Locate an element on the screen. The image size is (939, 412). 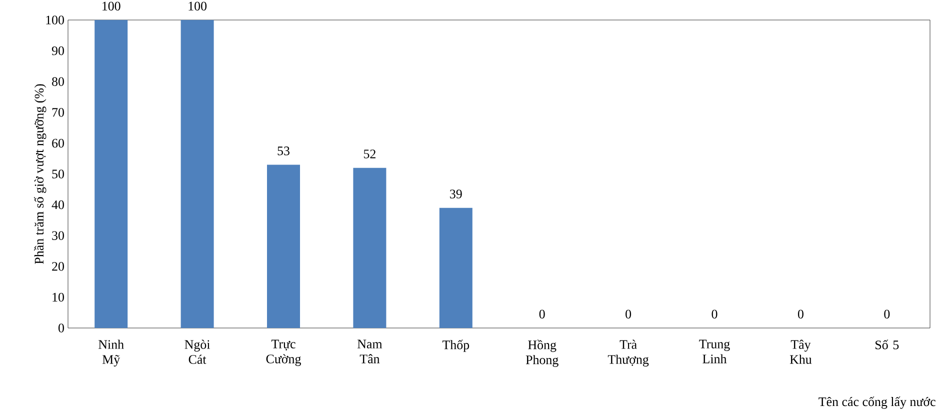
y-tick-label: 90 is located at coordinates (58, 51).